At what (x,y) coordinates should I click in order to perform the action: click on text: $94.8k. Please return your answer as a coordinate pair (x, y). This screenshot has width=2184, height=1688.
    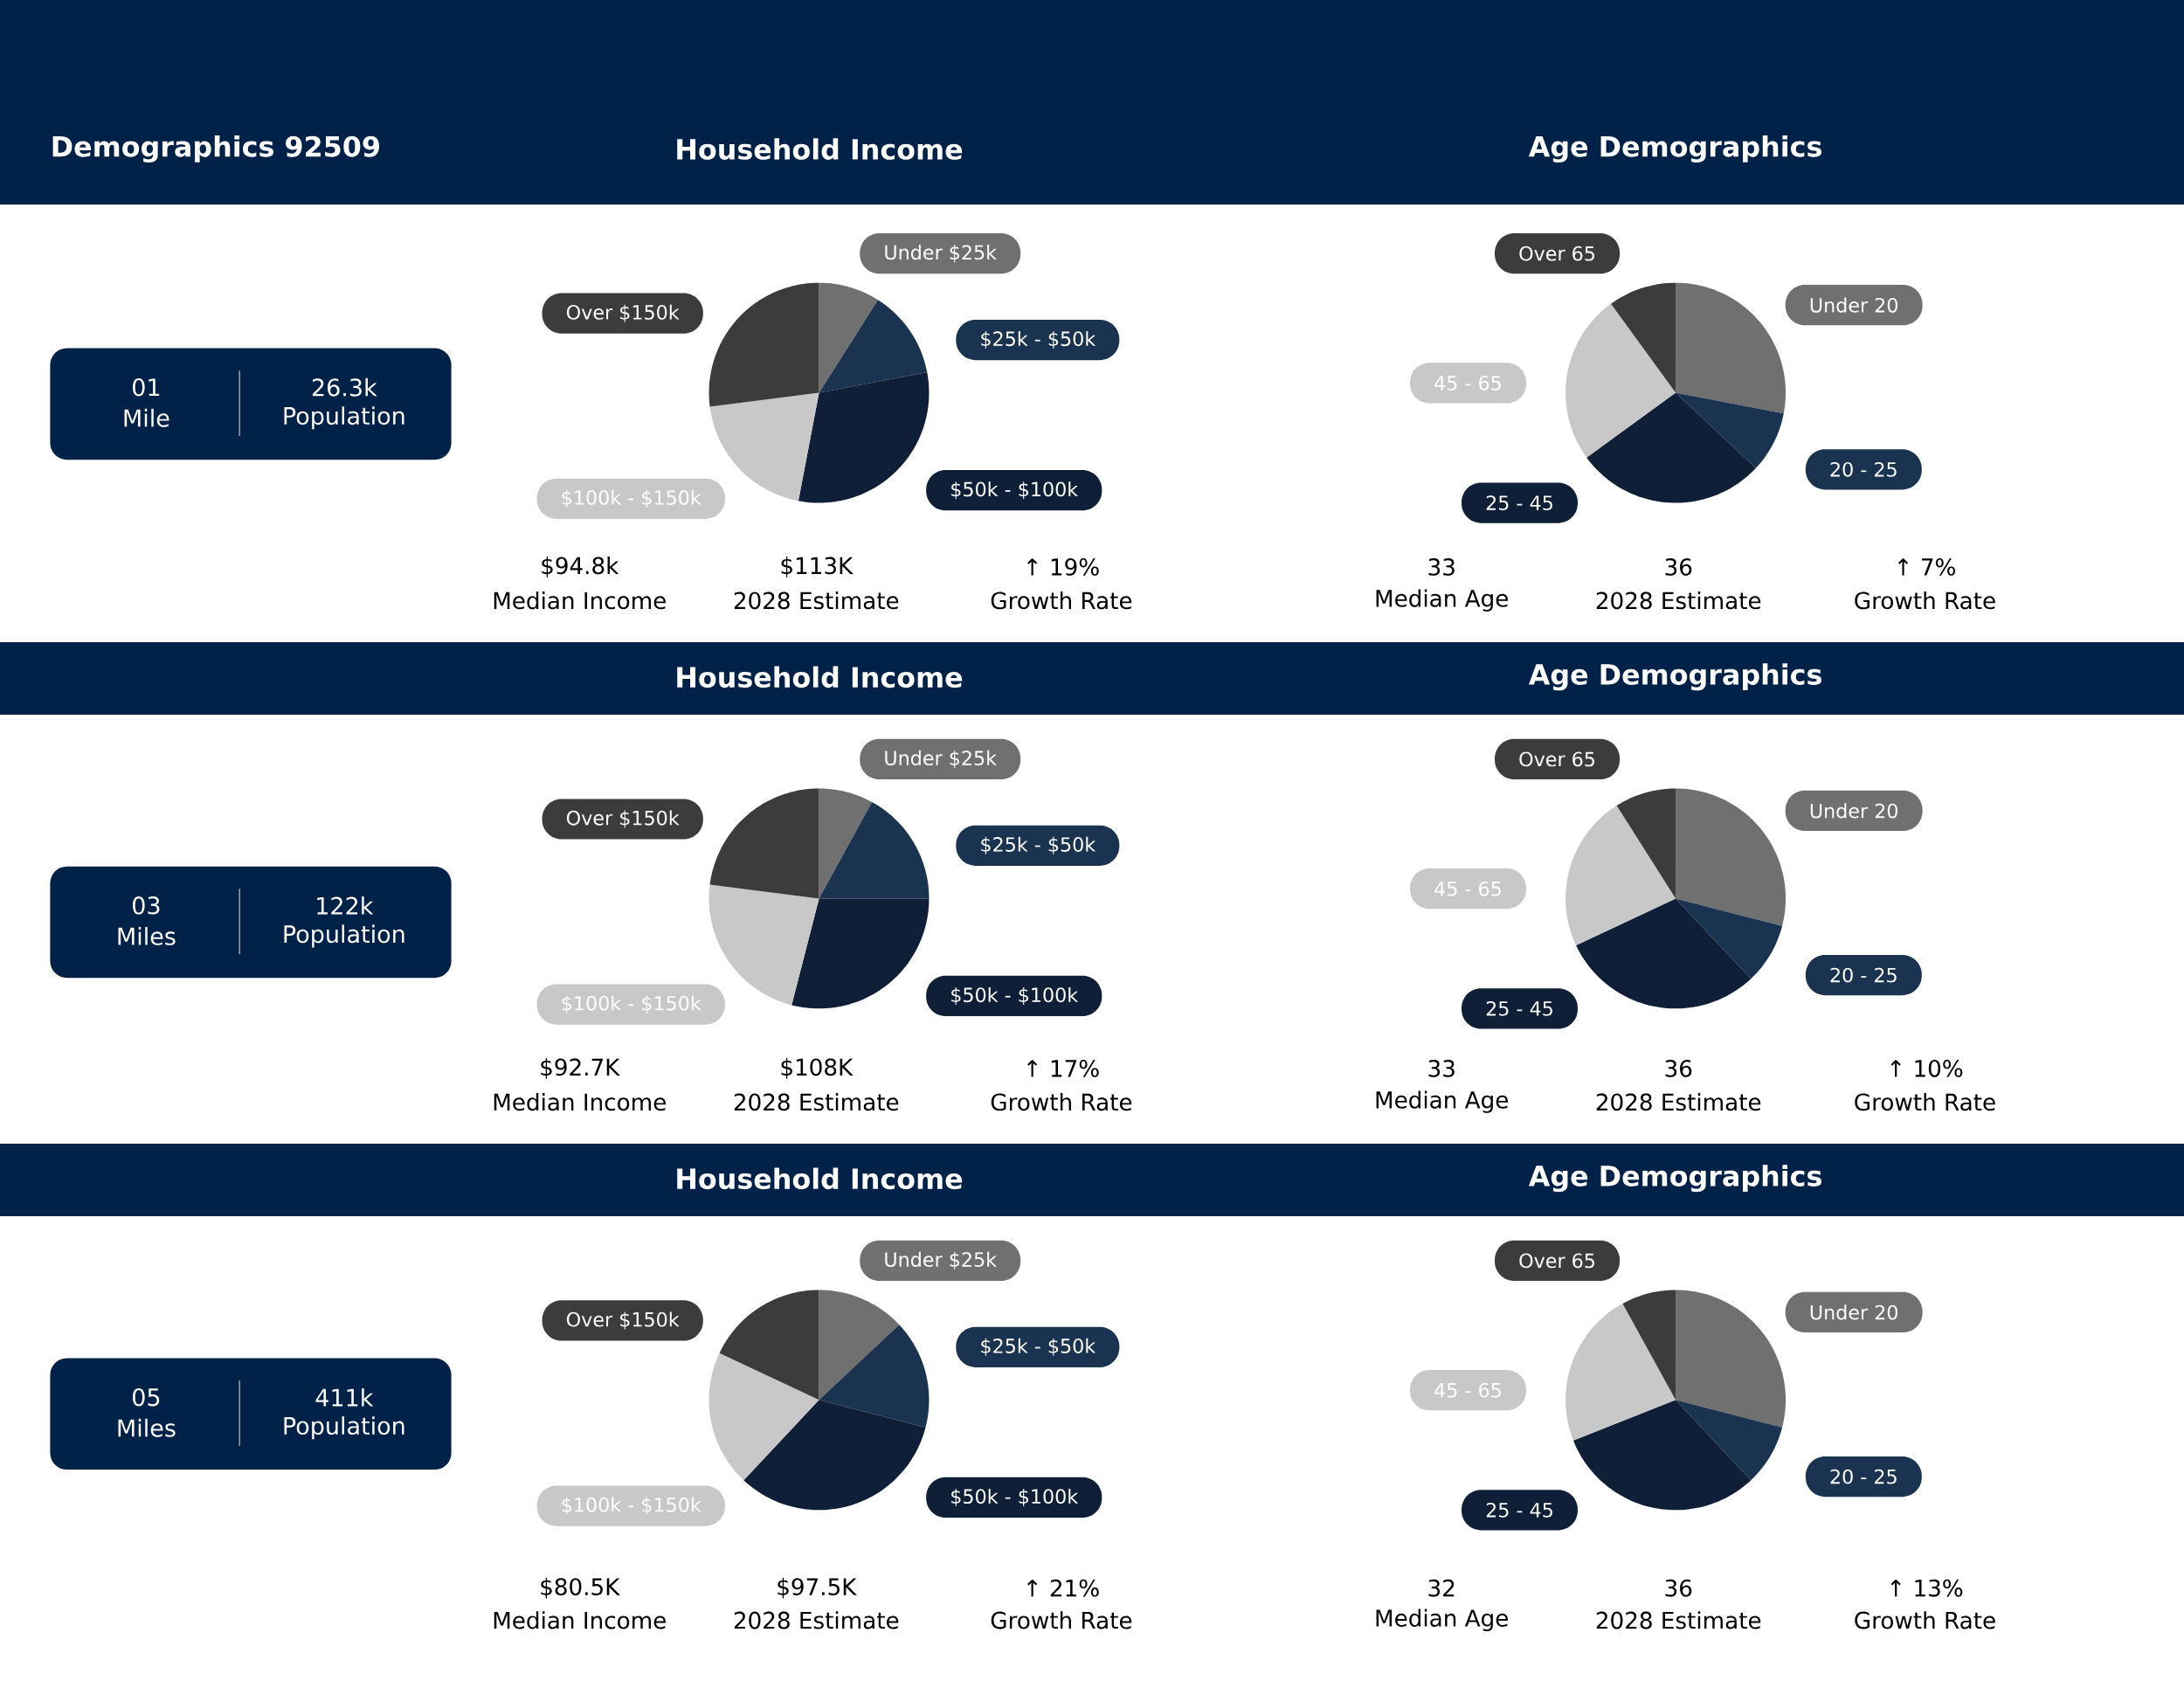
    Looking at the image, I should click on (580, 567).